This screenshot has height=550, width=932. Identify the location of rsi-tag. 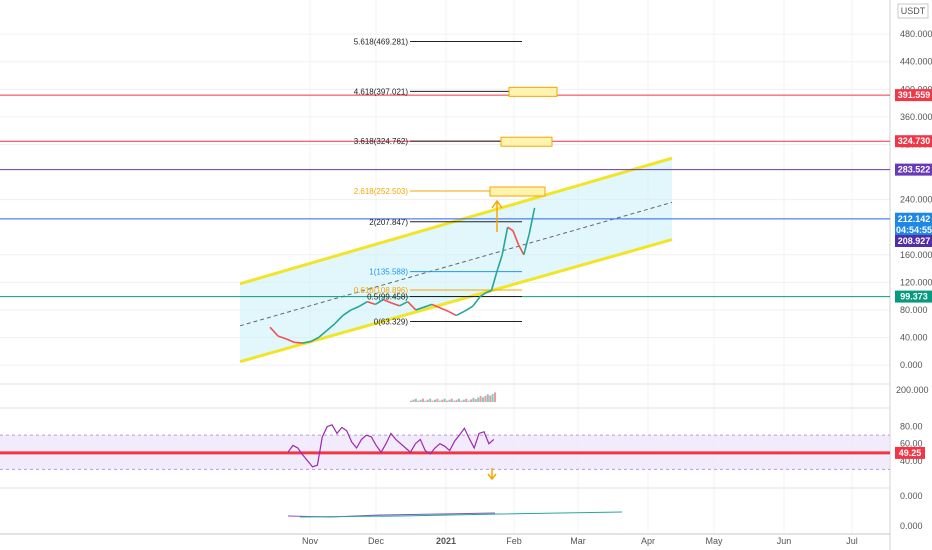
(910, 452).